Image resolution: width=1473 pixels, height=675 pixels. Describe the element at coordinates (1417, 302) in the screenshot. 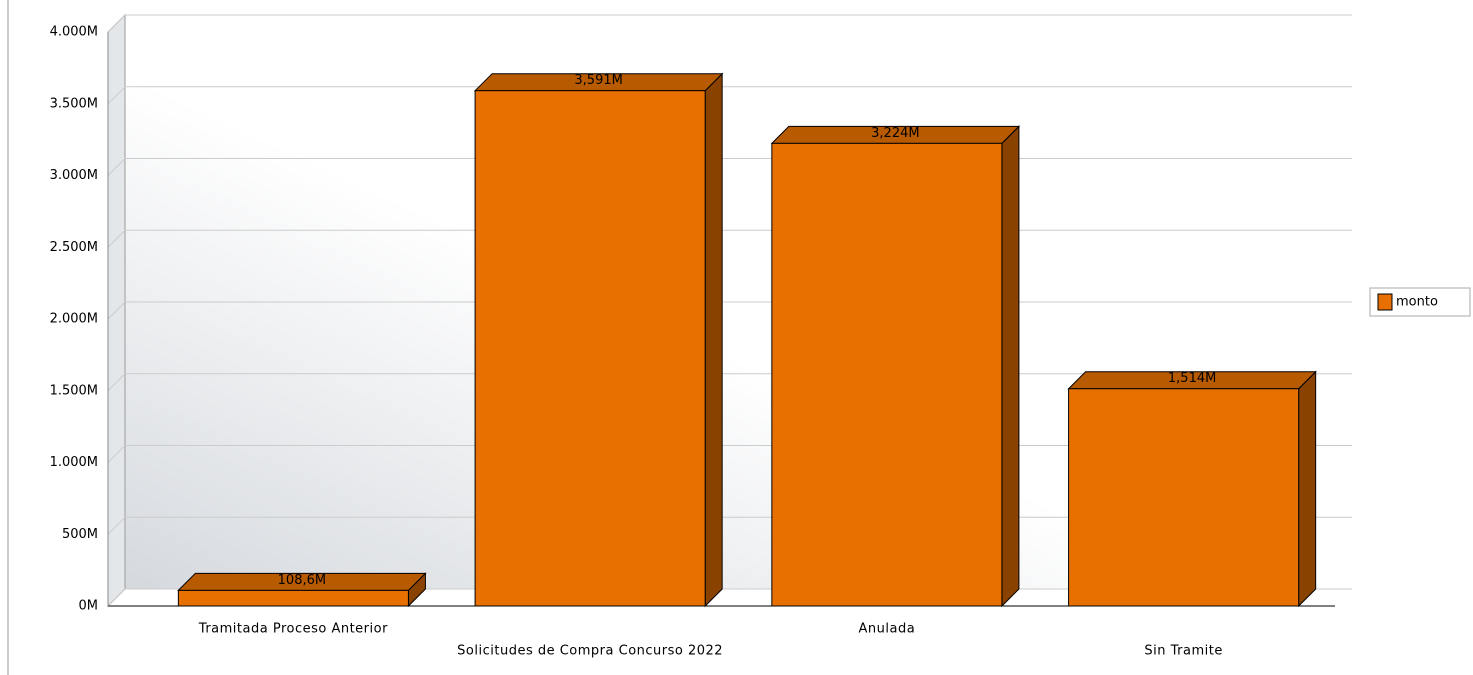

I see `legend-label: monto` at that location.